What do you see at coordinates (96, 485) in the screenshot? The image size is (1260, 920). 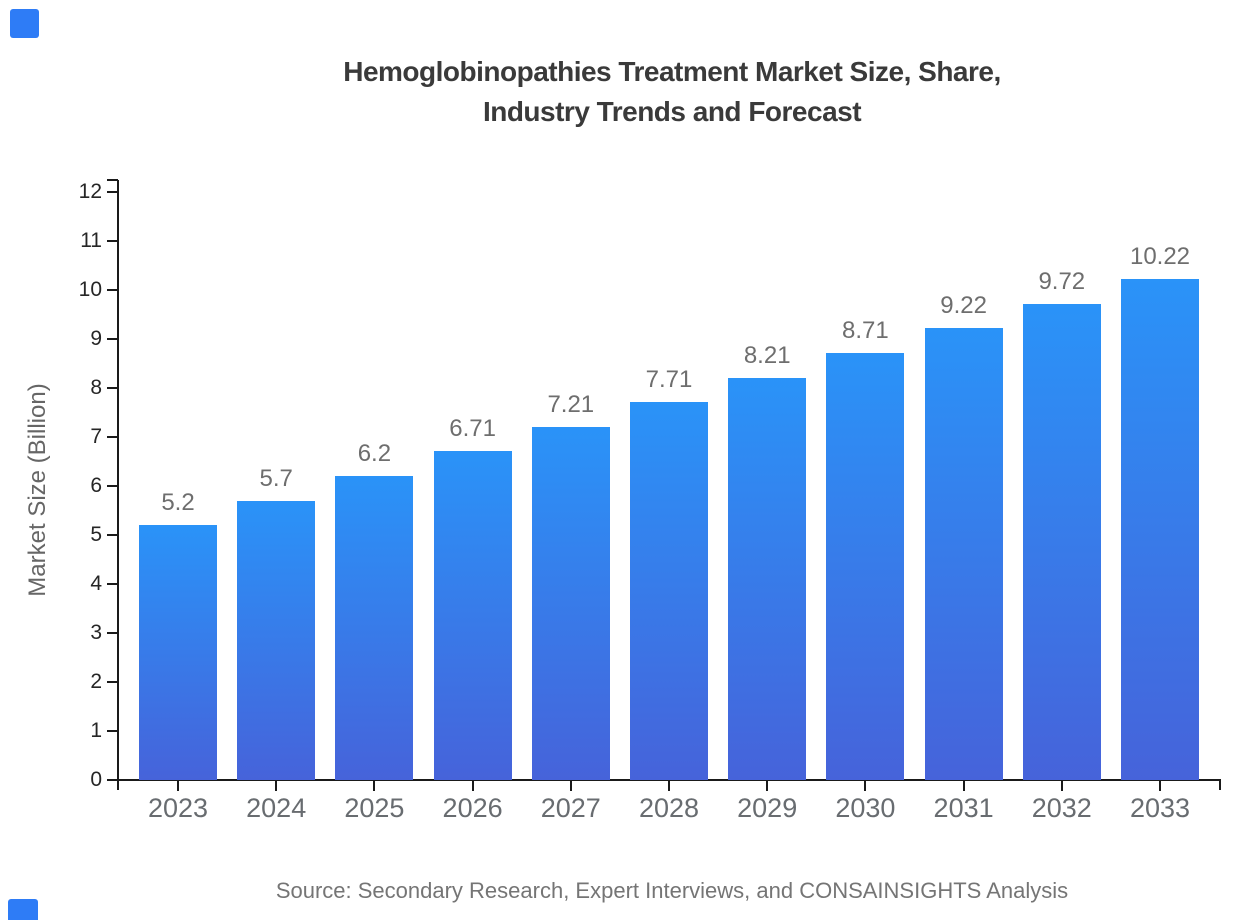 I see `y-tick-label: 6` at bounding box center [96, 485].